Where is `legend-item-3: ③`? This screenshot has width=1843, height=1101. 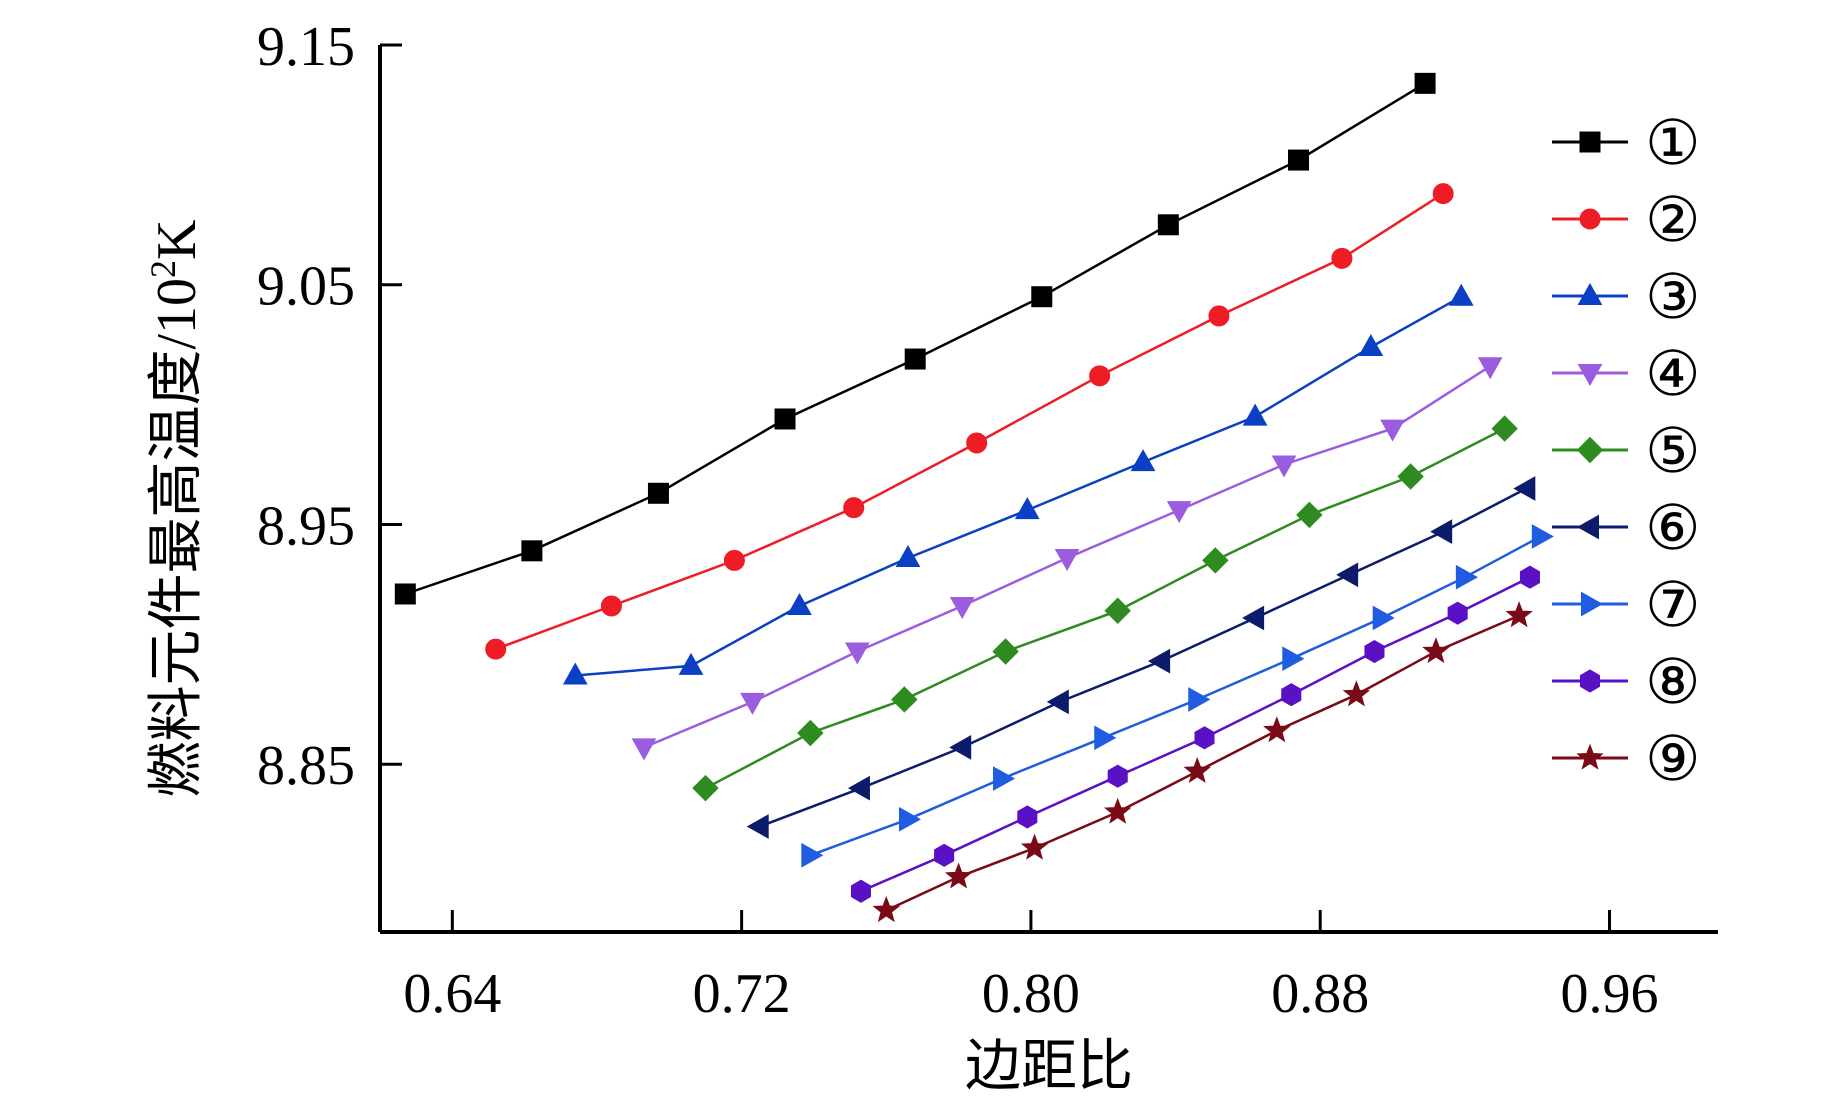 legend-item-3: ③ is located at coordinates (1626, 298).